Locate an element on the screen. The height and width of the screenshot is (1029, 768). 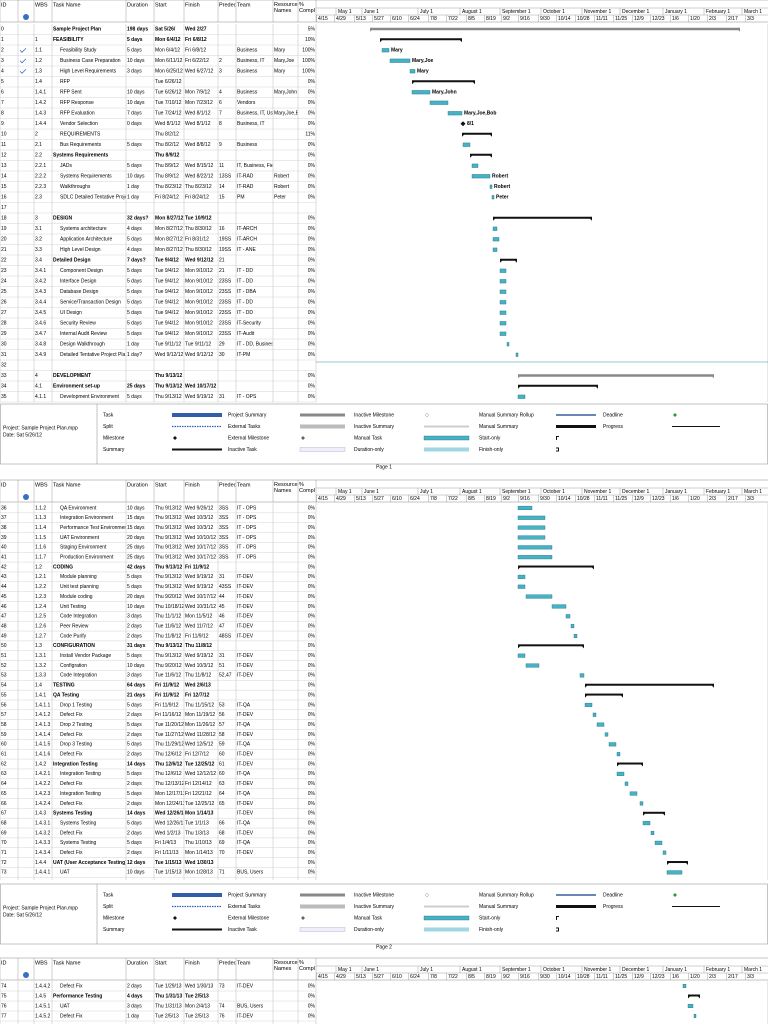
cell: 2 days is located at coordinates (134, 636).